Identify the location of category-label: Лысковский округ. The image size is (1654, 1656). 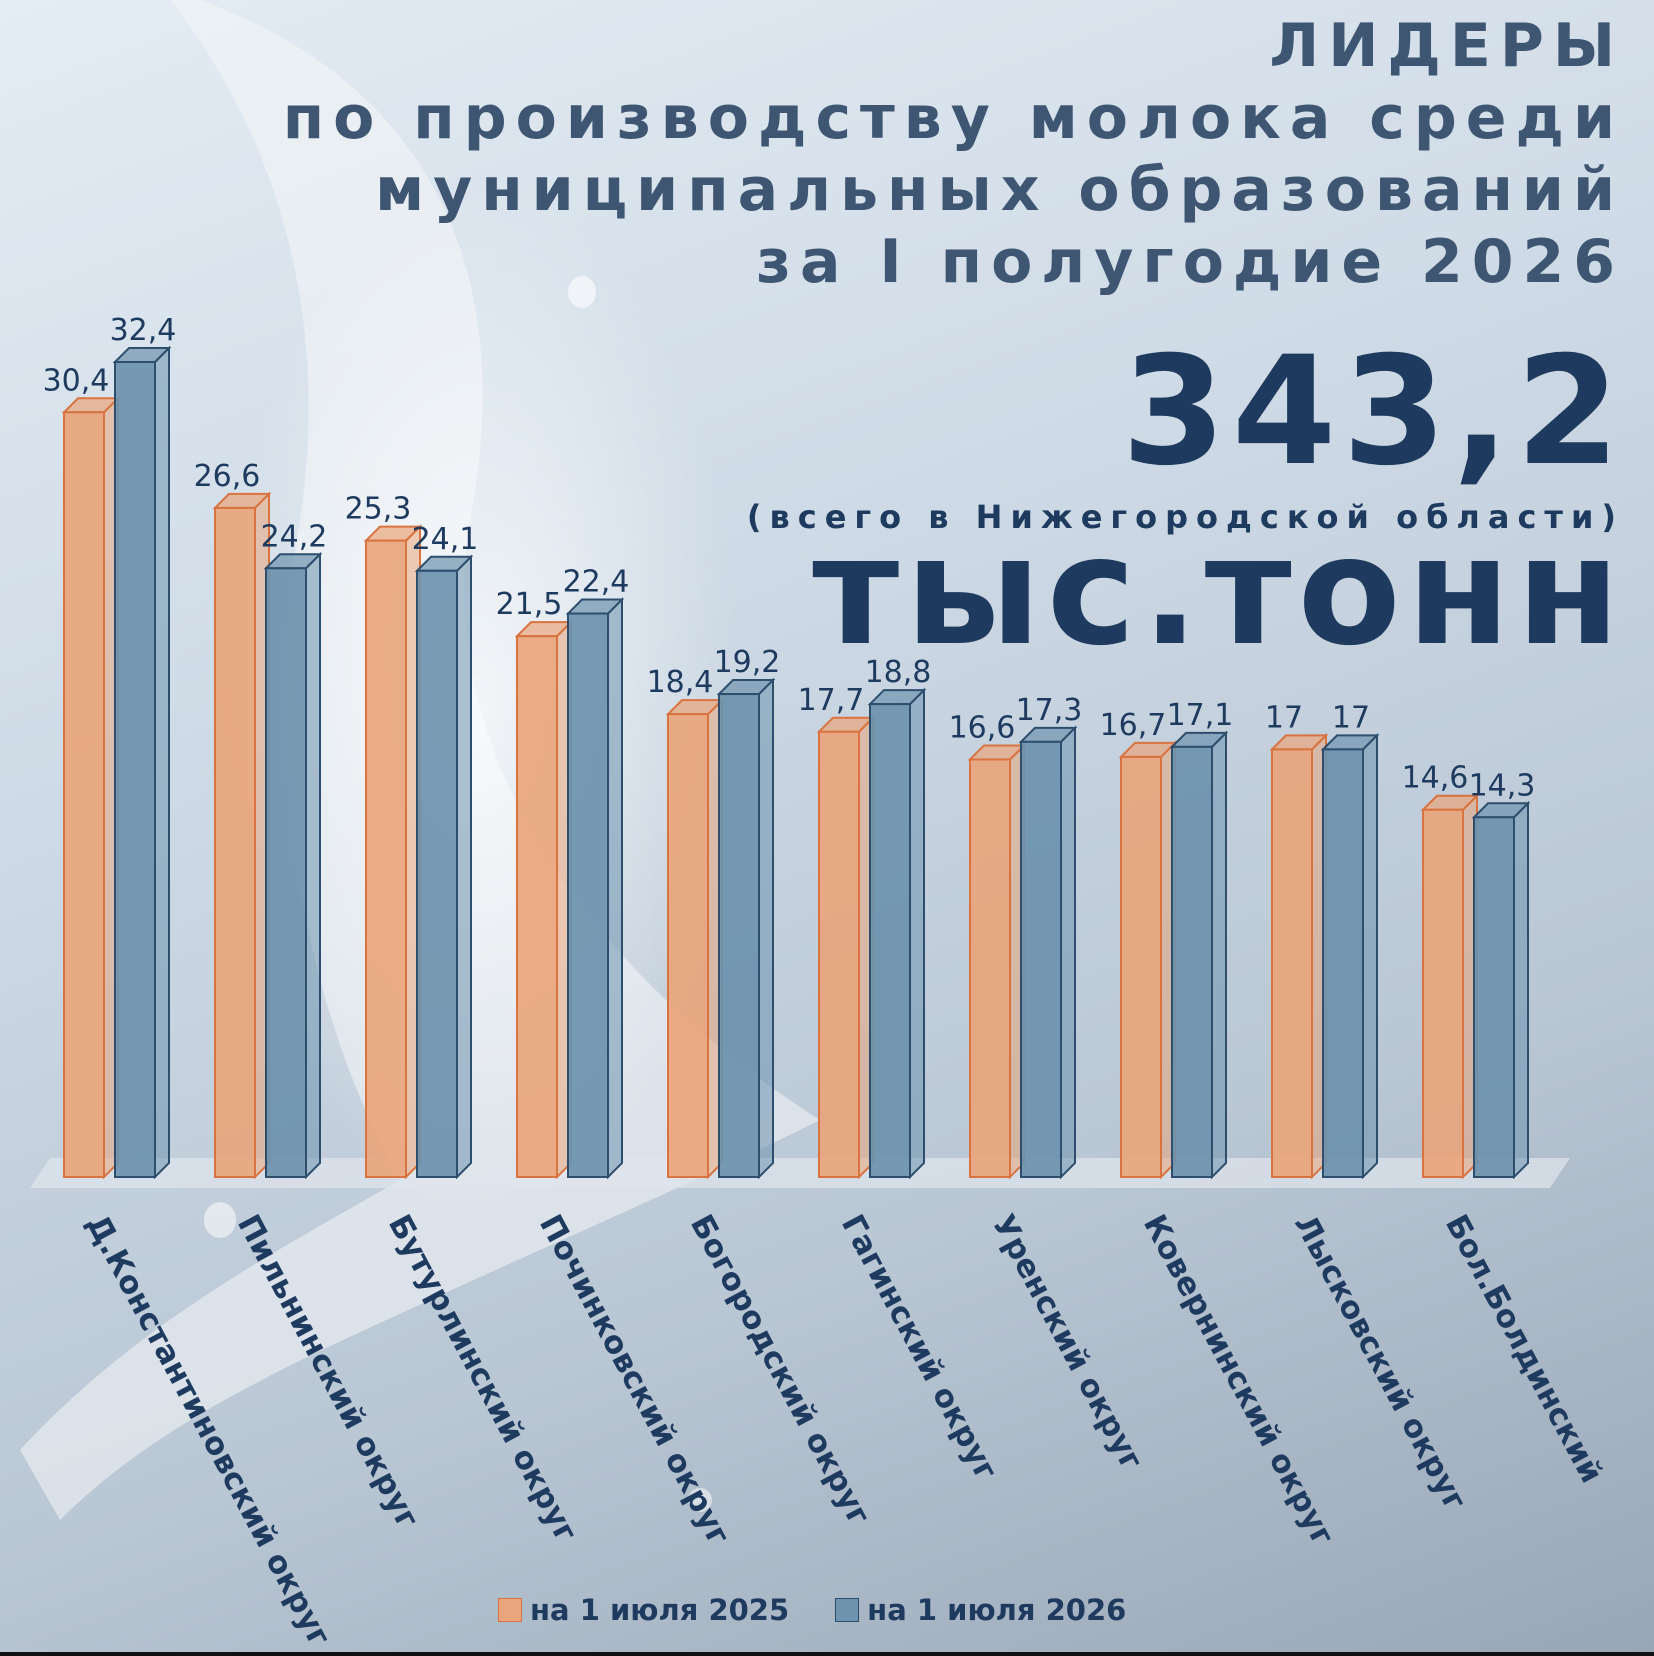
(1380, 1362).